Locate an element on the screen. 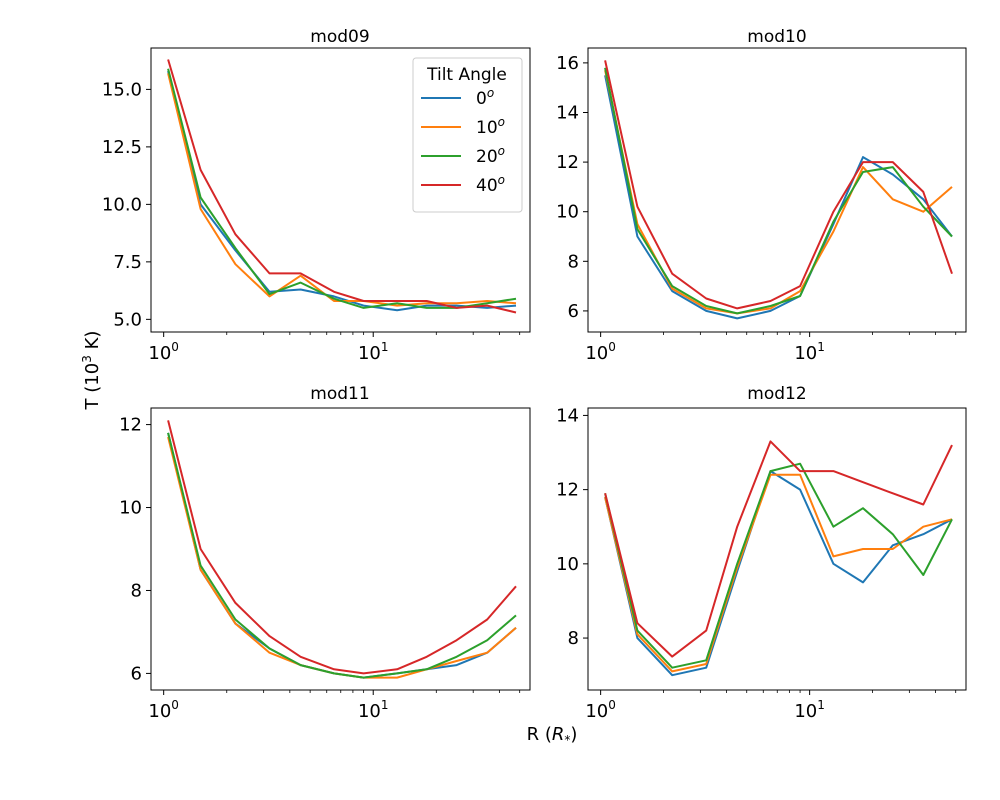 The image size is (1000, 800). legend: Tilt Angle 0o 10o 20o 40o is located at coordinates (467, 135).